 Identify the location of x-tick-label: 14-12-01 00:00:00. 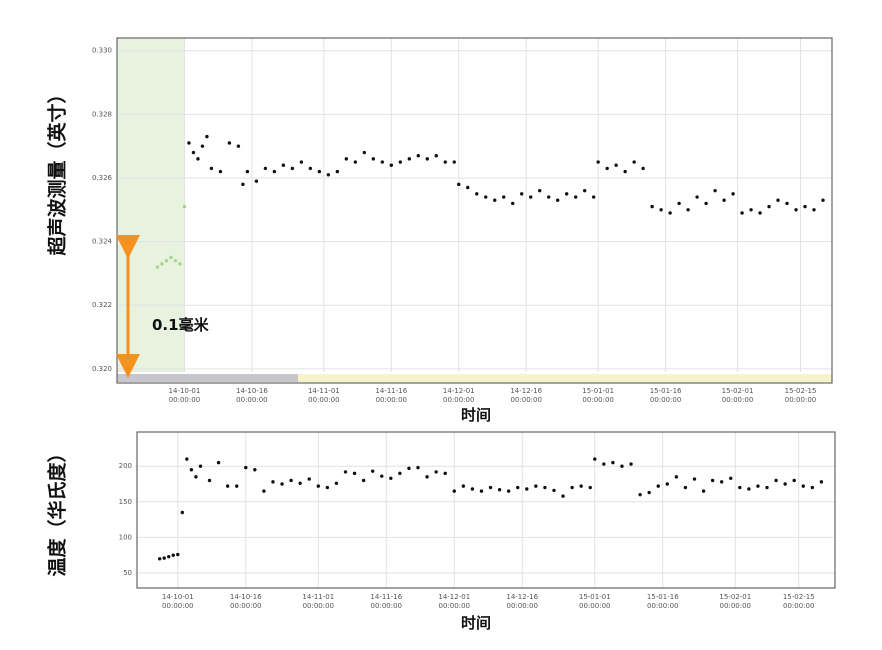
(454, 601).